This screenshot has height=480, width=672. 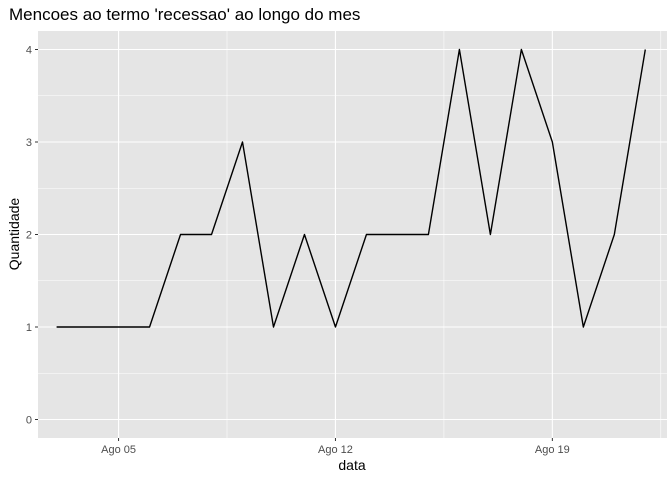 I want to click on y-tick-label: 0, so click(x=29, y=421).